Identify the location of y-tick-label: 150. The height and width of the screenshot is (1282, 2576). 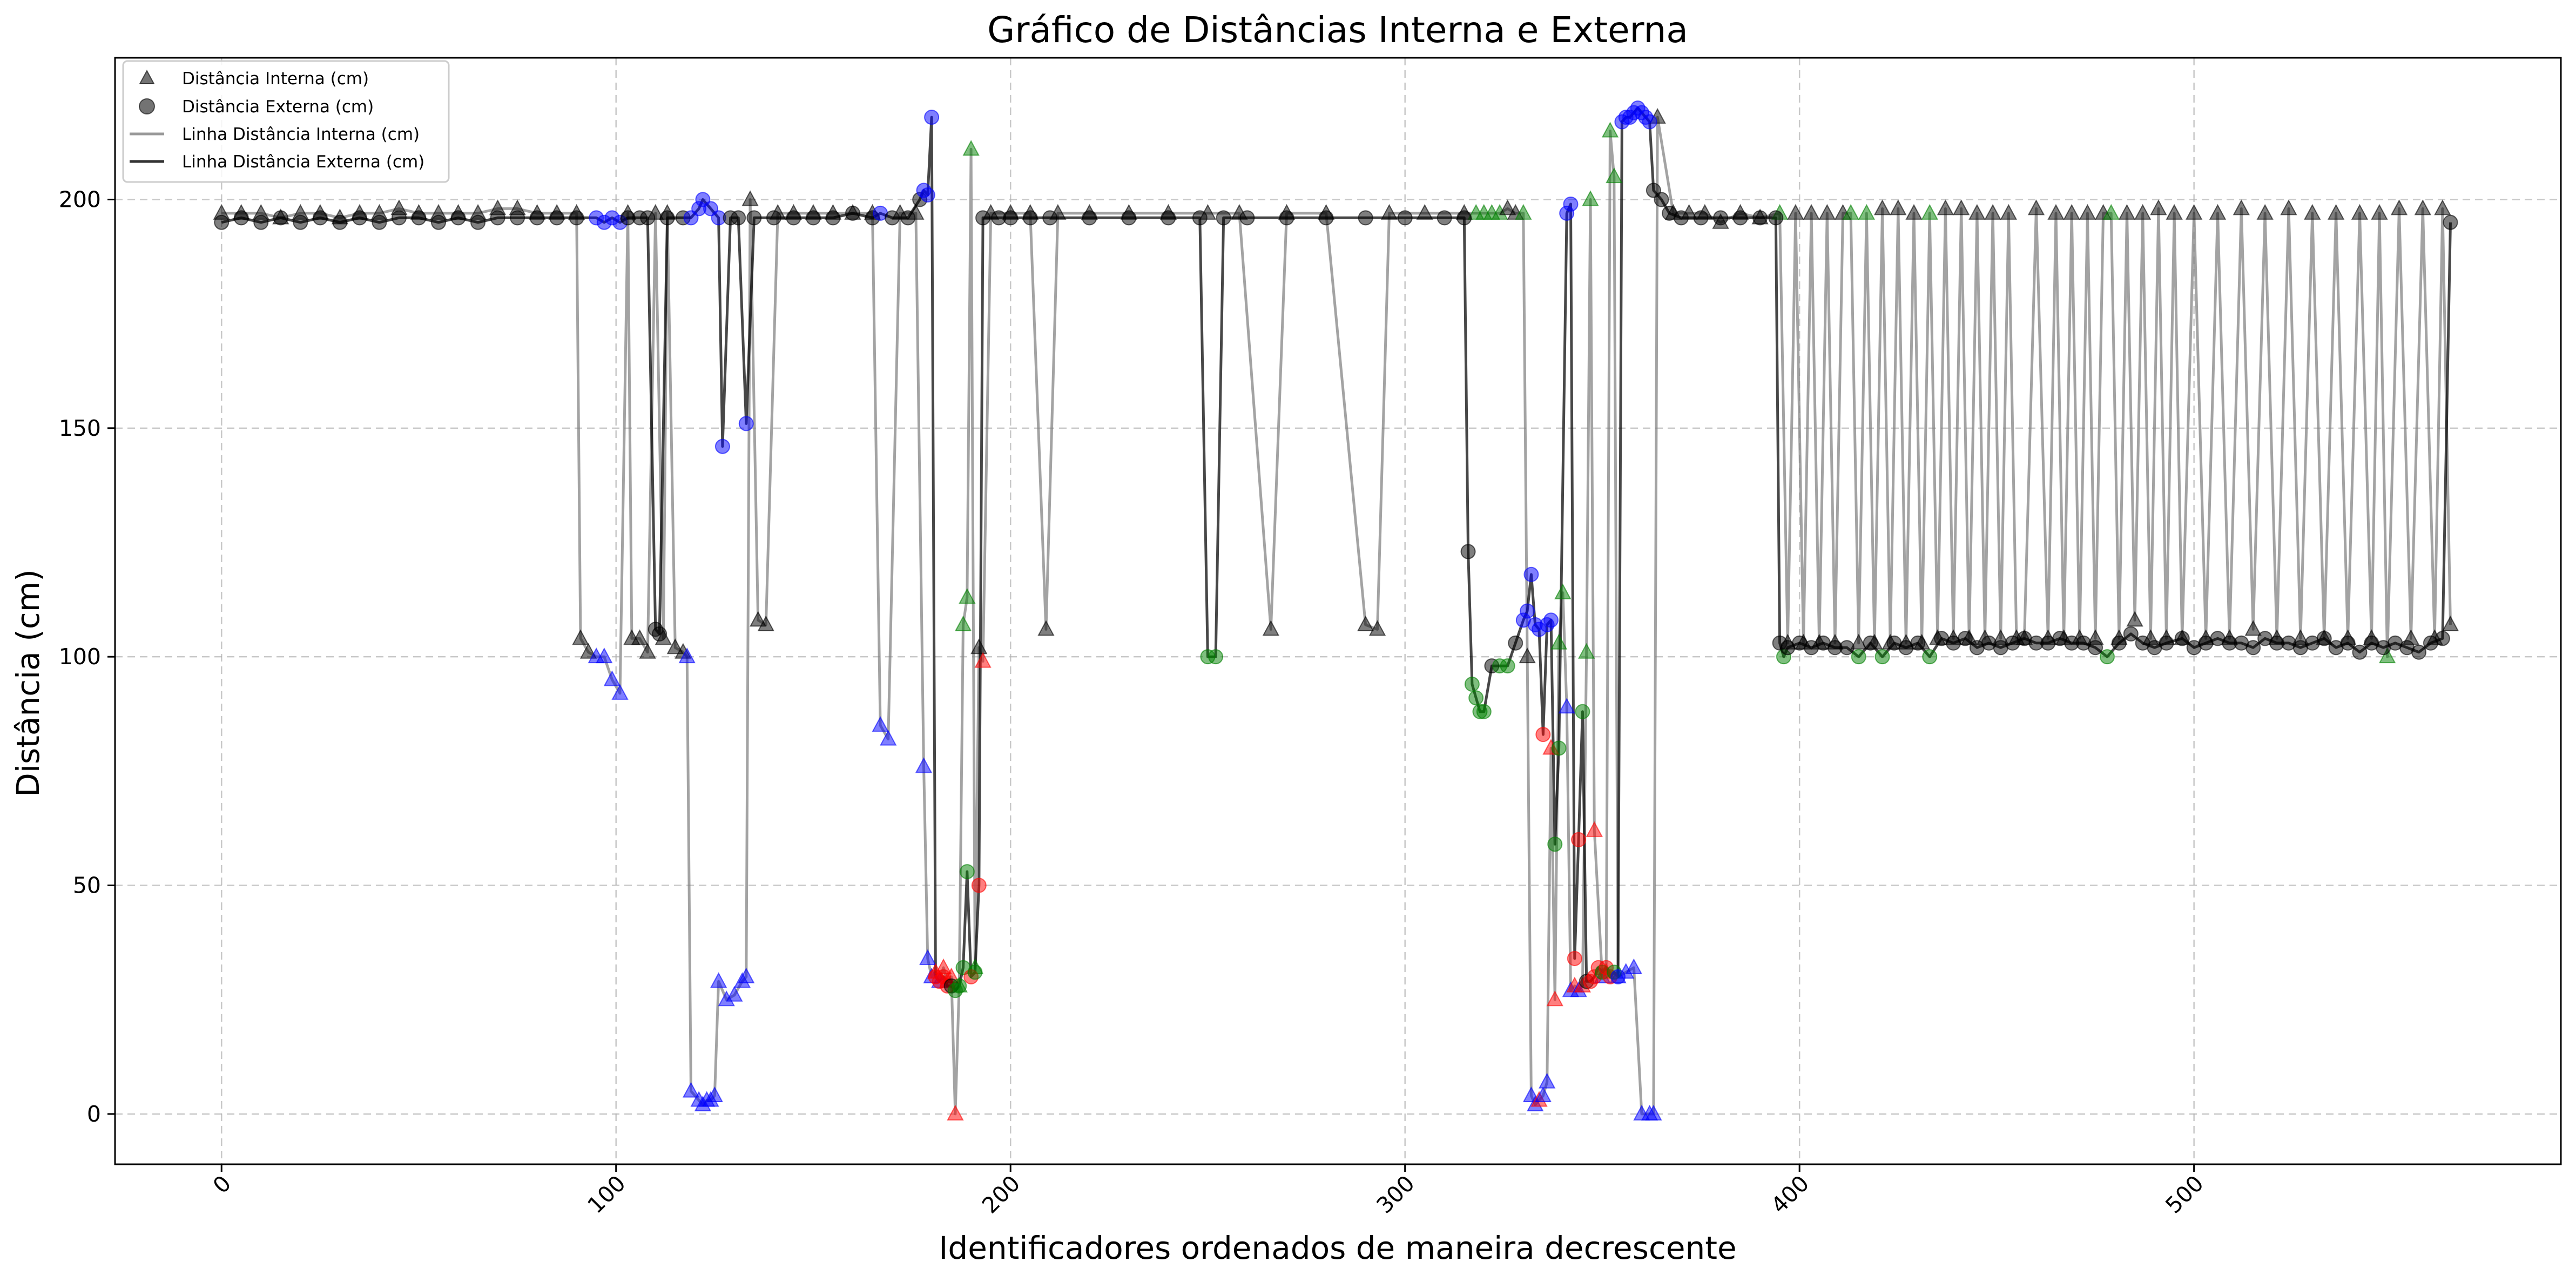
(80, 428).